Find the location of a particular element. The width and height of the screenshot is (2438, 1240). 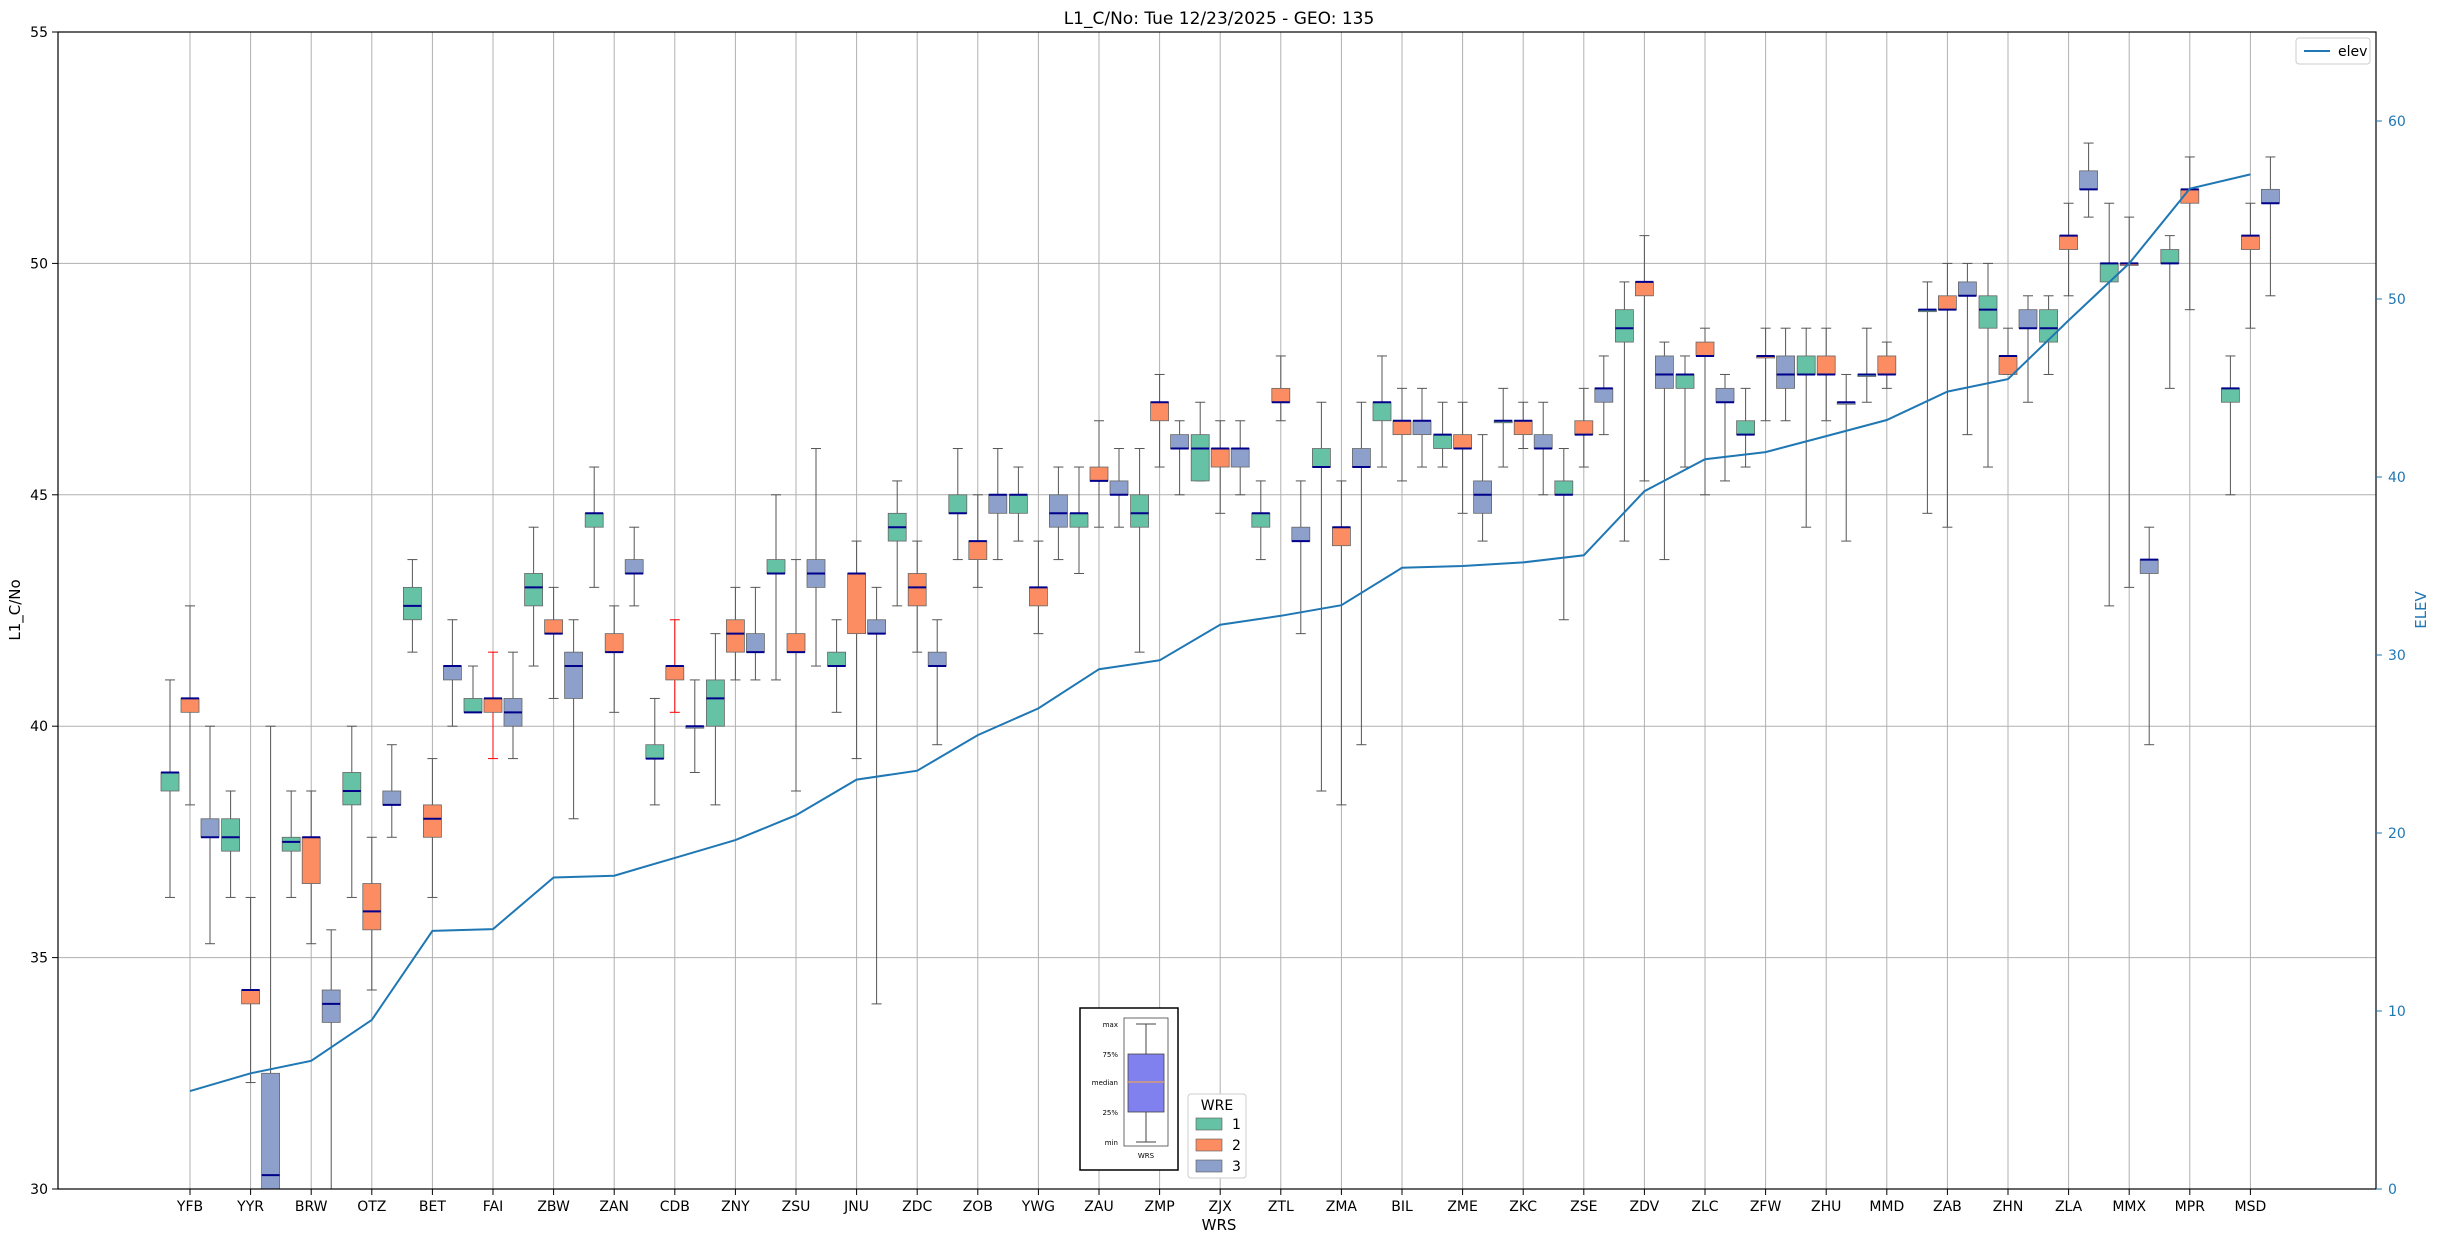

box-ZMP-wre1 is located at coordinates (1139, 550).